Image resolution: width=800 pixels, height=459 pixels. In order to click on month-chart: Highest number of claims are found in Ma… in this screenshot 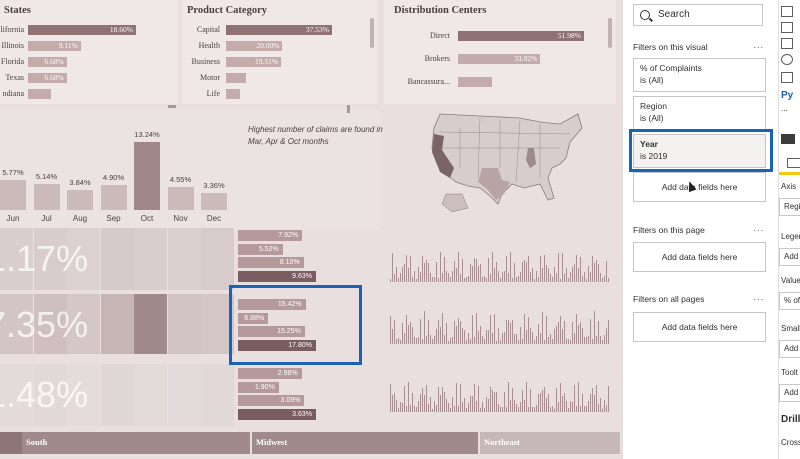, I will do `click(191, 170)`.